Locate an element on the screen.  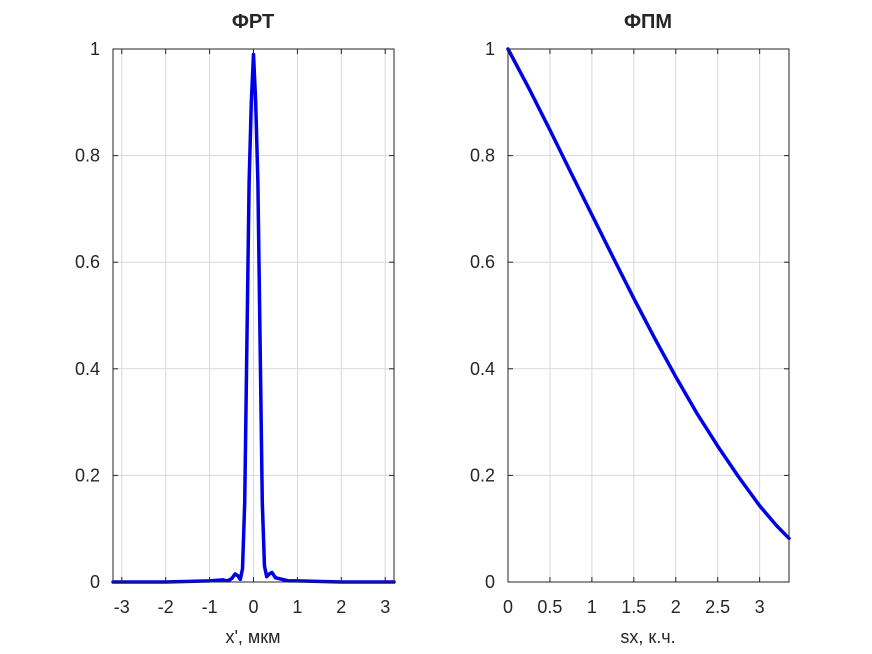
x-tick-label: 0.5 is located at coordinates (549, 607).